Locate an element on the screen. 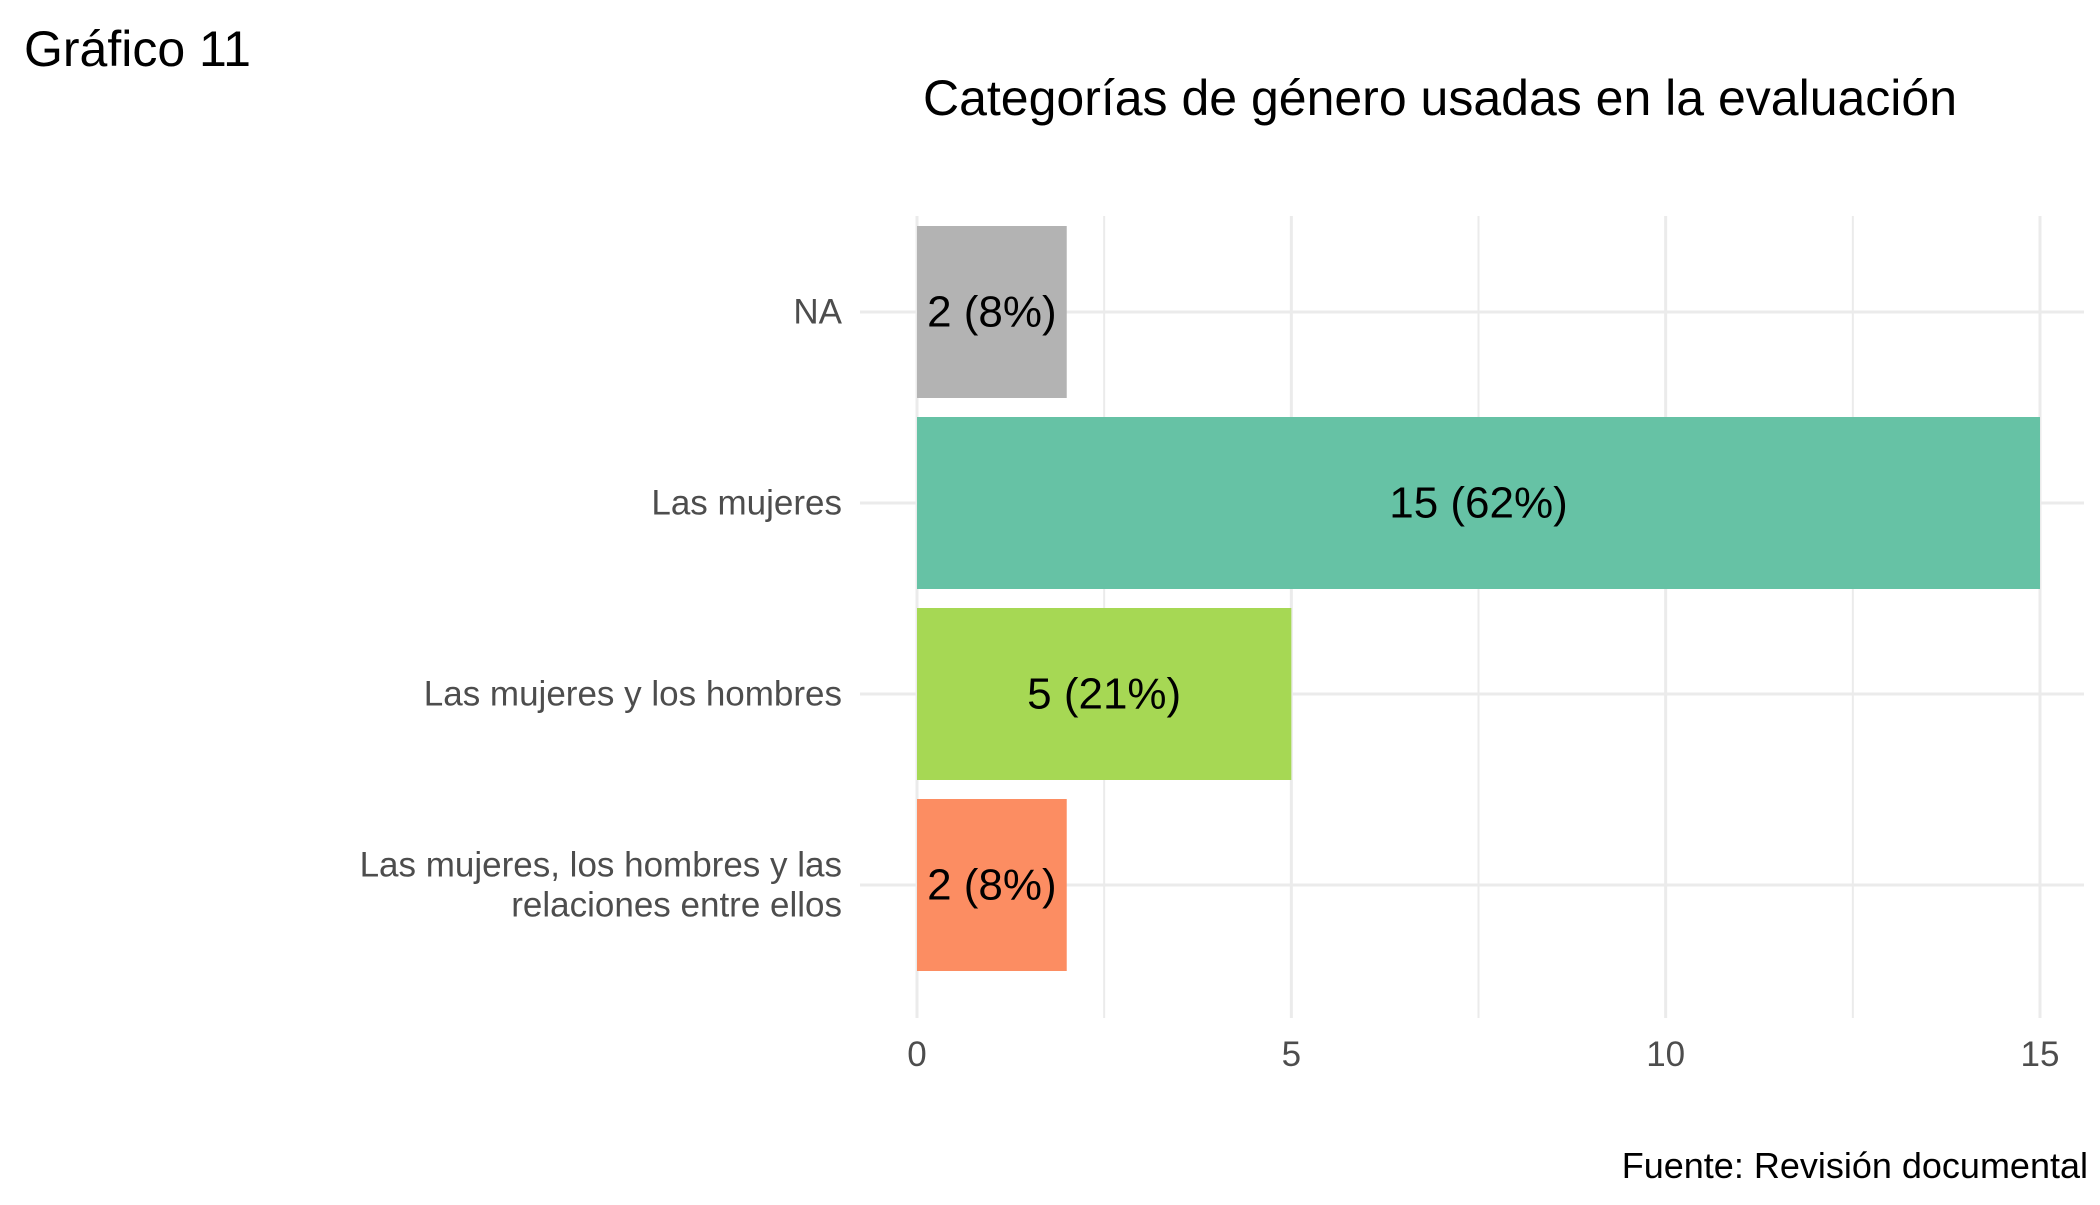  x-tick-label: 0 is located at coordinates (916, 1054).